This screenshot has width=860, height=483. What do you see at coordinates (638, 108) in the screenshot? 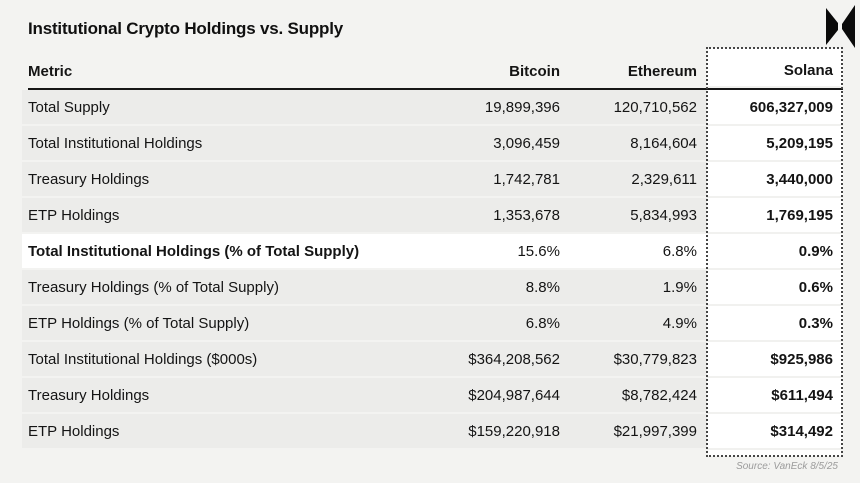
I see `ethereum-value-cell: 120,710,562` at bounding box center [638, 108].